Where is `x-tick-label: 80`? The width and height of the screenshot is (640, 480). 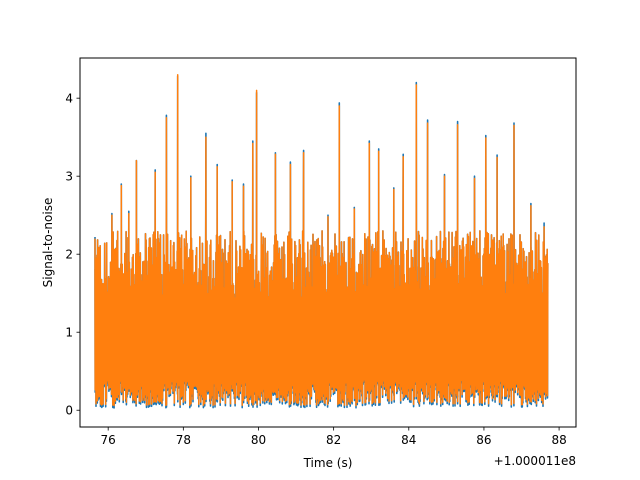 x-tick-label: 80 is located at coordinates (258, 440).